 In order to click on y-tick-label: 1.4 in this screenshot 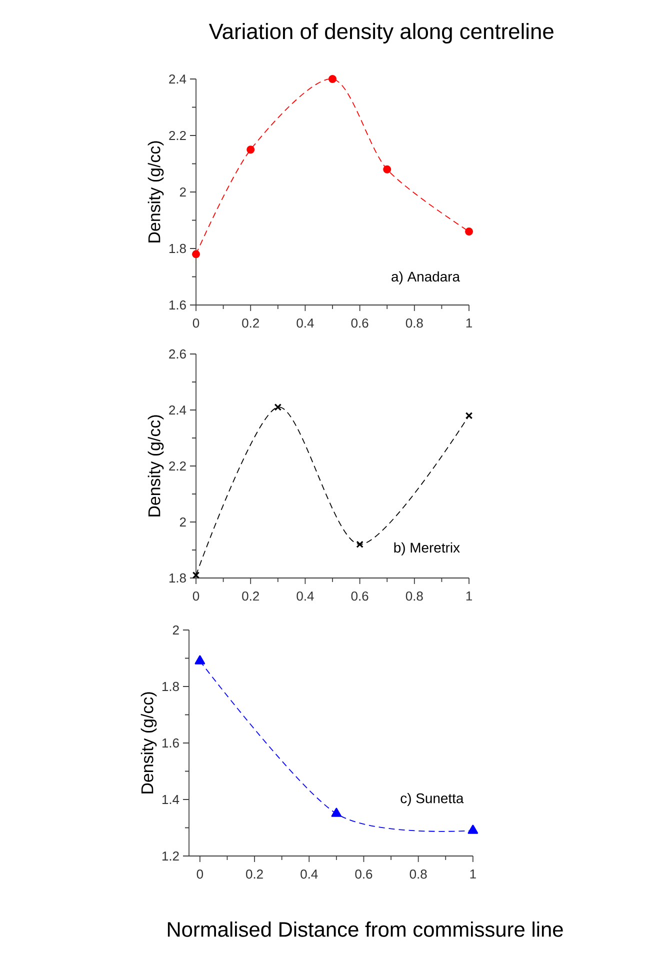, I will do `click(171, 799)`.